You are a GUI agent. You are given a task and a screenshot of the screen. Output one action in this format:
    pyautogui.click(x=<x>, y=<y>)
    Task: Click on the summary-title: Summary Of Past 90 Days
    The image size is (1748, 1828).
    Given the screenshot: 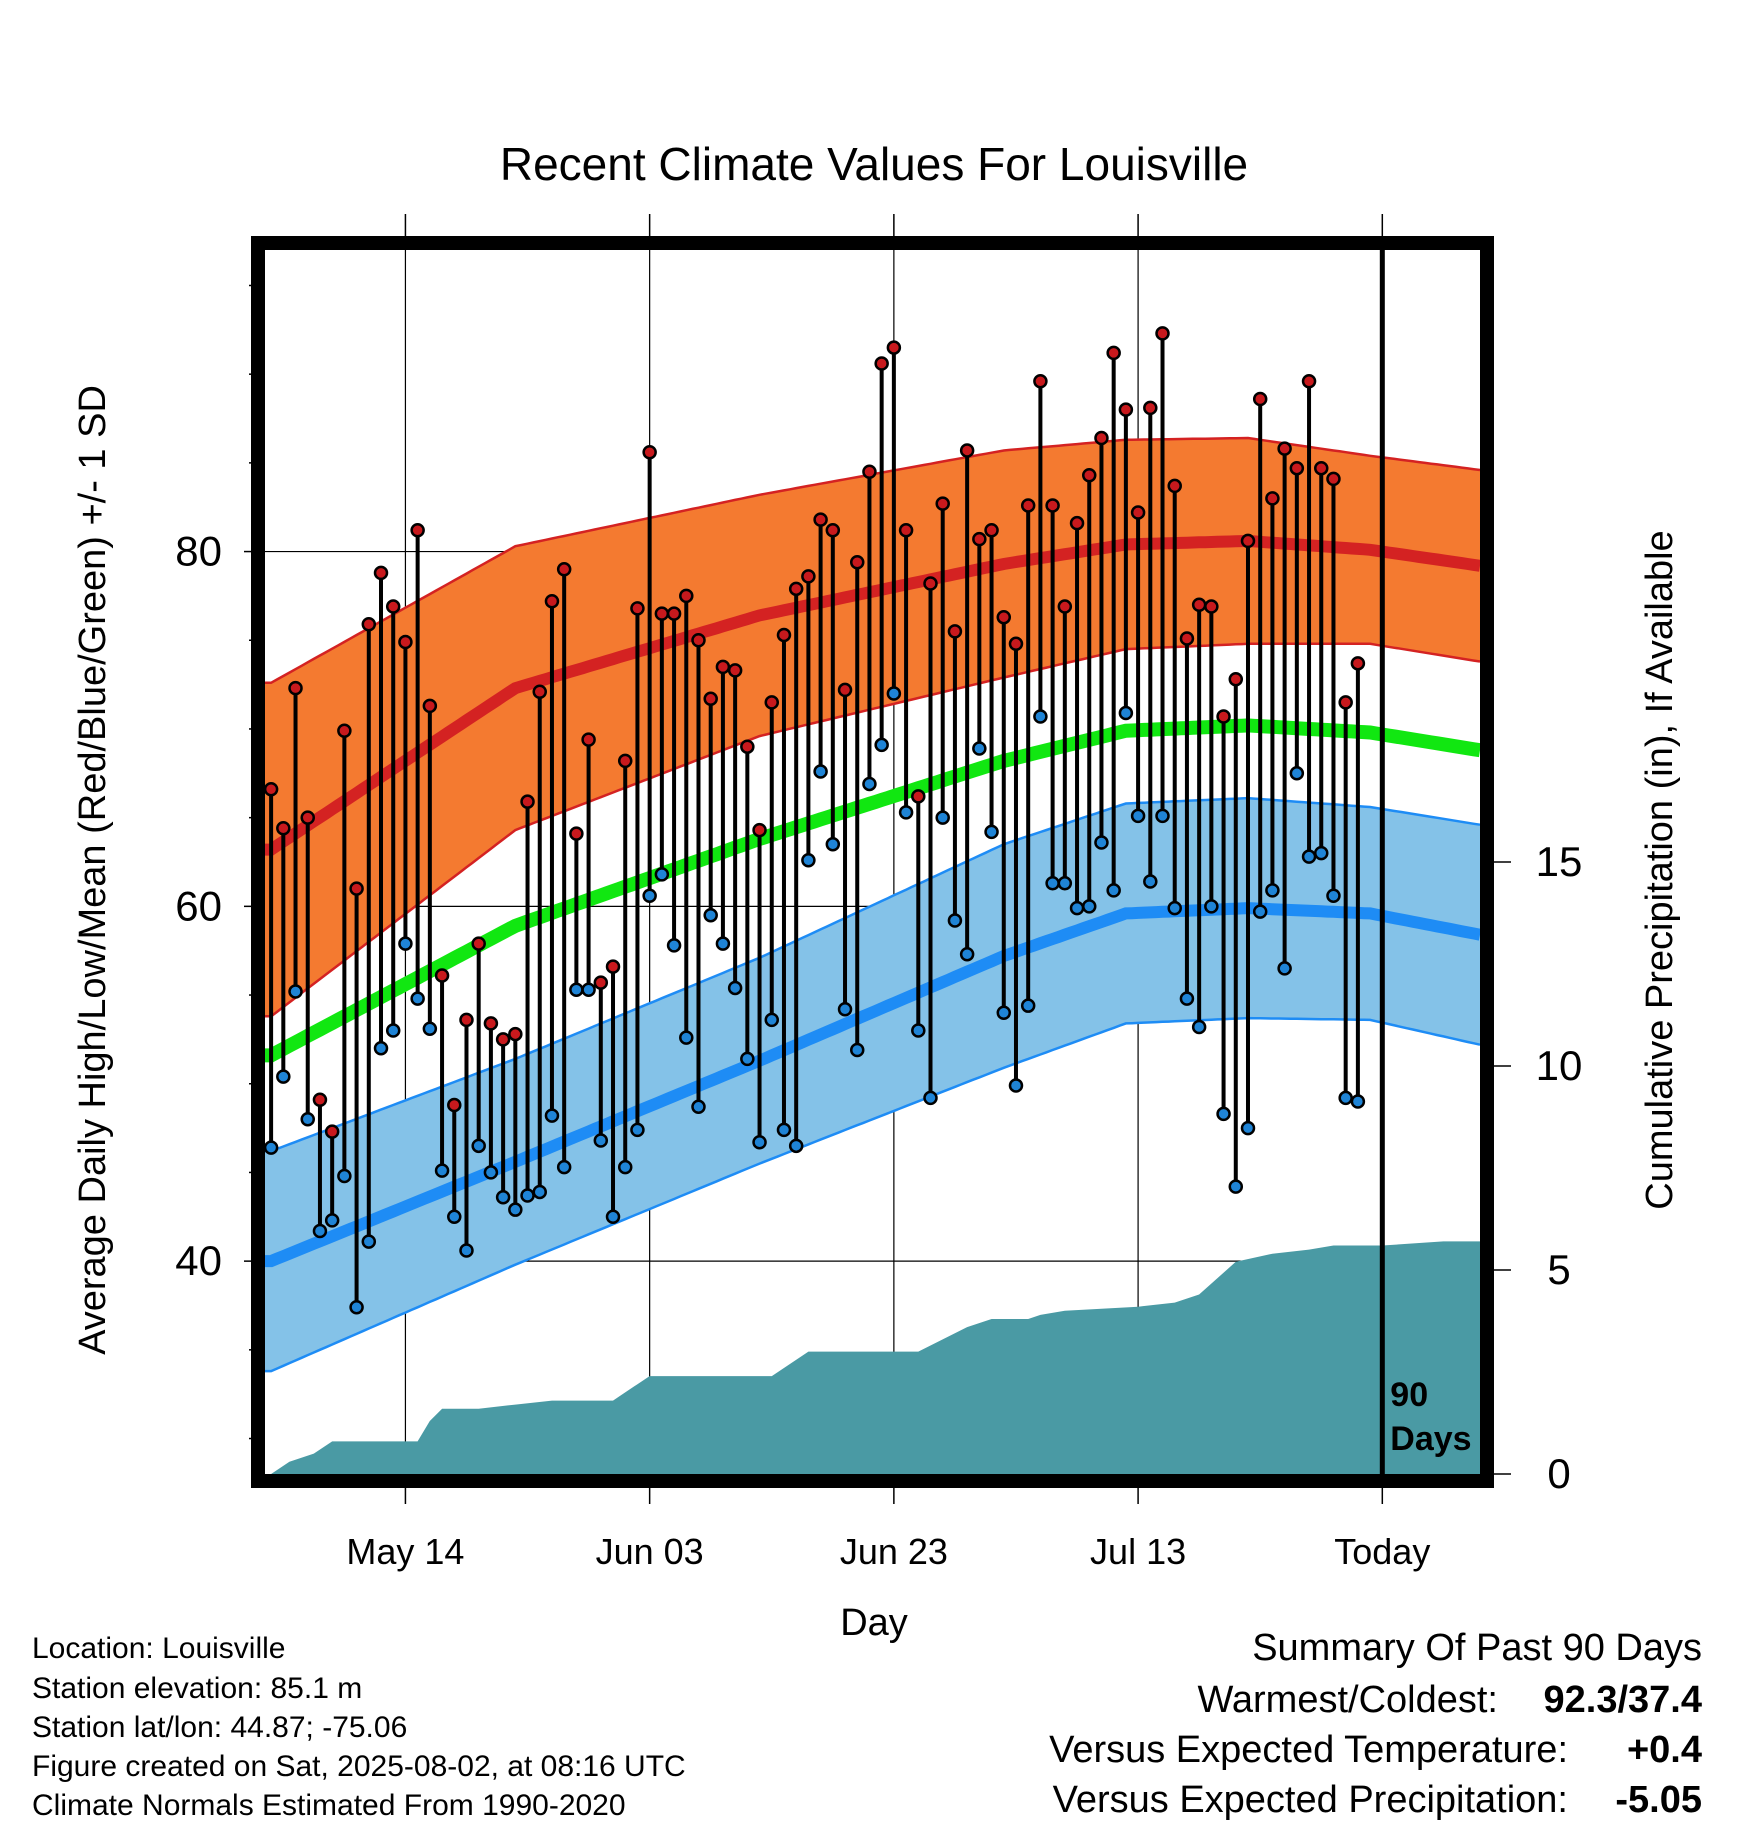 What is the action you would take?
    pyautogui.click(x=1477, y=1648)
    